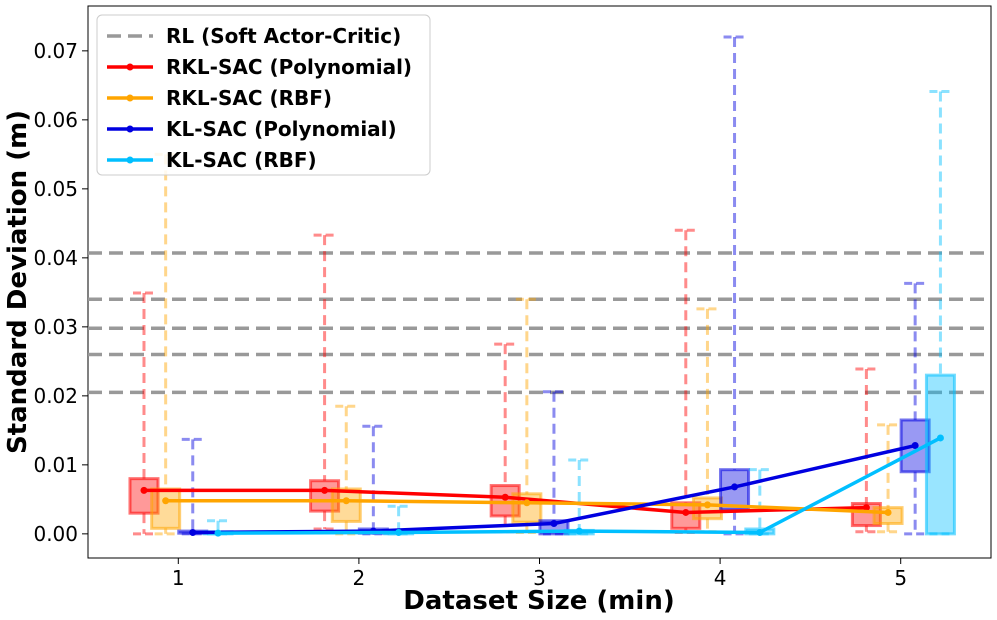 This screenshot has width=997, height=620. I want to click on y-tick-label-3: 0.03, so click(55, 327).